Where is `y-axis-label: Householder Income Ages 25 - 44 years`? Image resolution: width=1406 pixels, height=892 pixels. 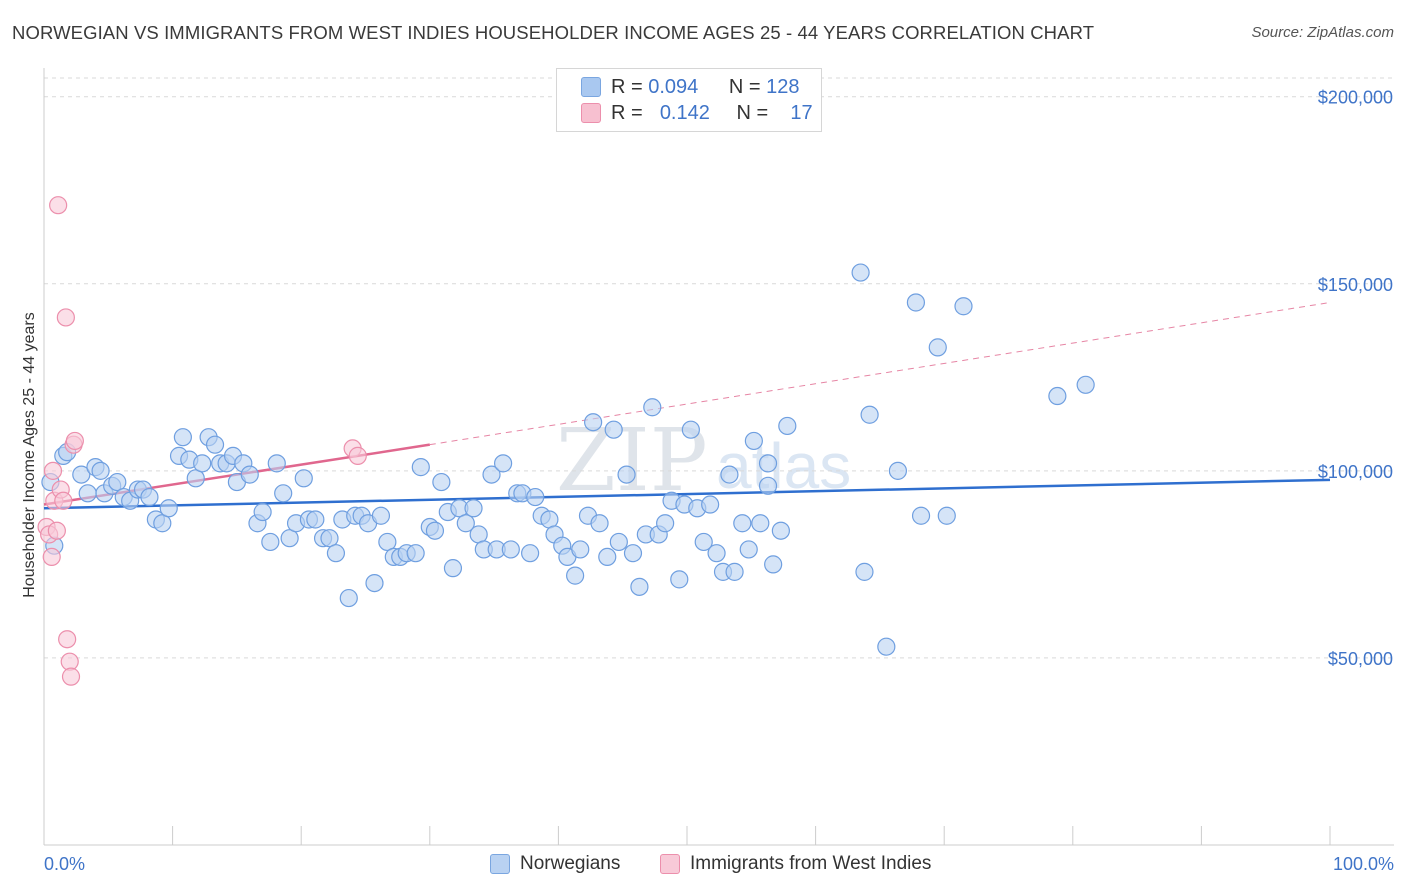
y-axis-label: Householder Income Ages 25 - 44 years is located at coordinates (29, 455).